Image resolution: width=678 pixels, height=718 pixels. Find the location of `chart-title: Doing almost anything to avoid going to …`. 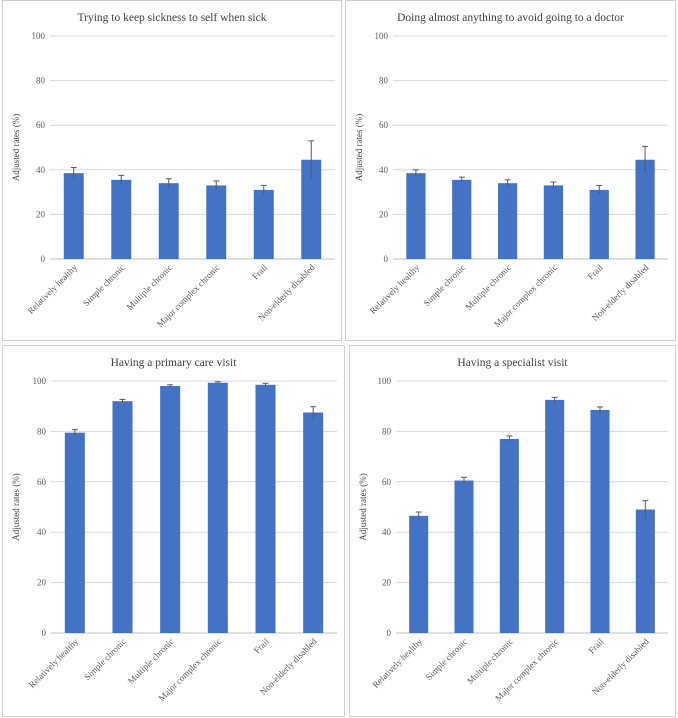

chart-title: Doing almost anything to avoid going to … is located at coordinates (510, 18).